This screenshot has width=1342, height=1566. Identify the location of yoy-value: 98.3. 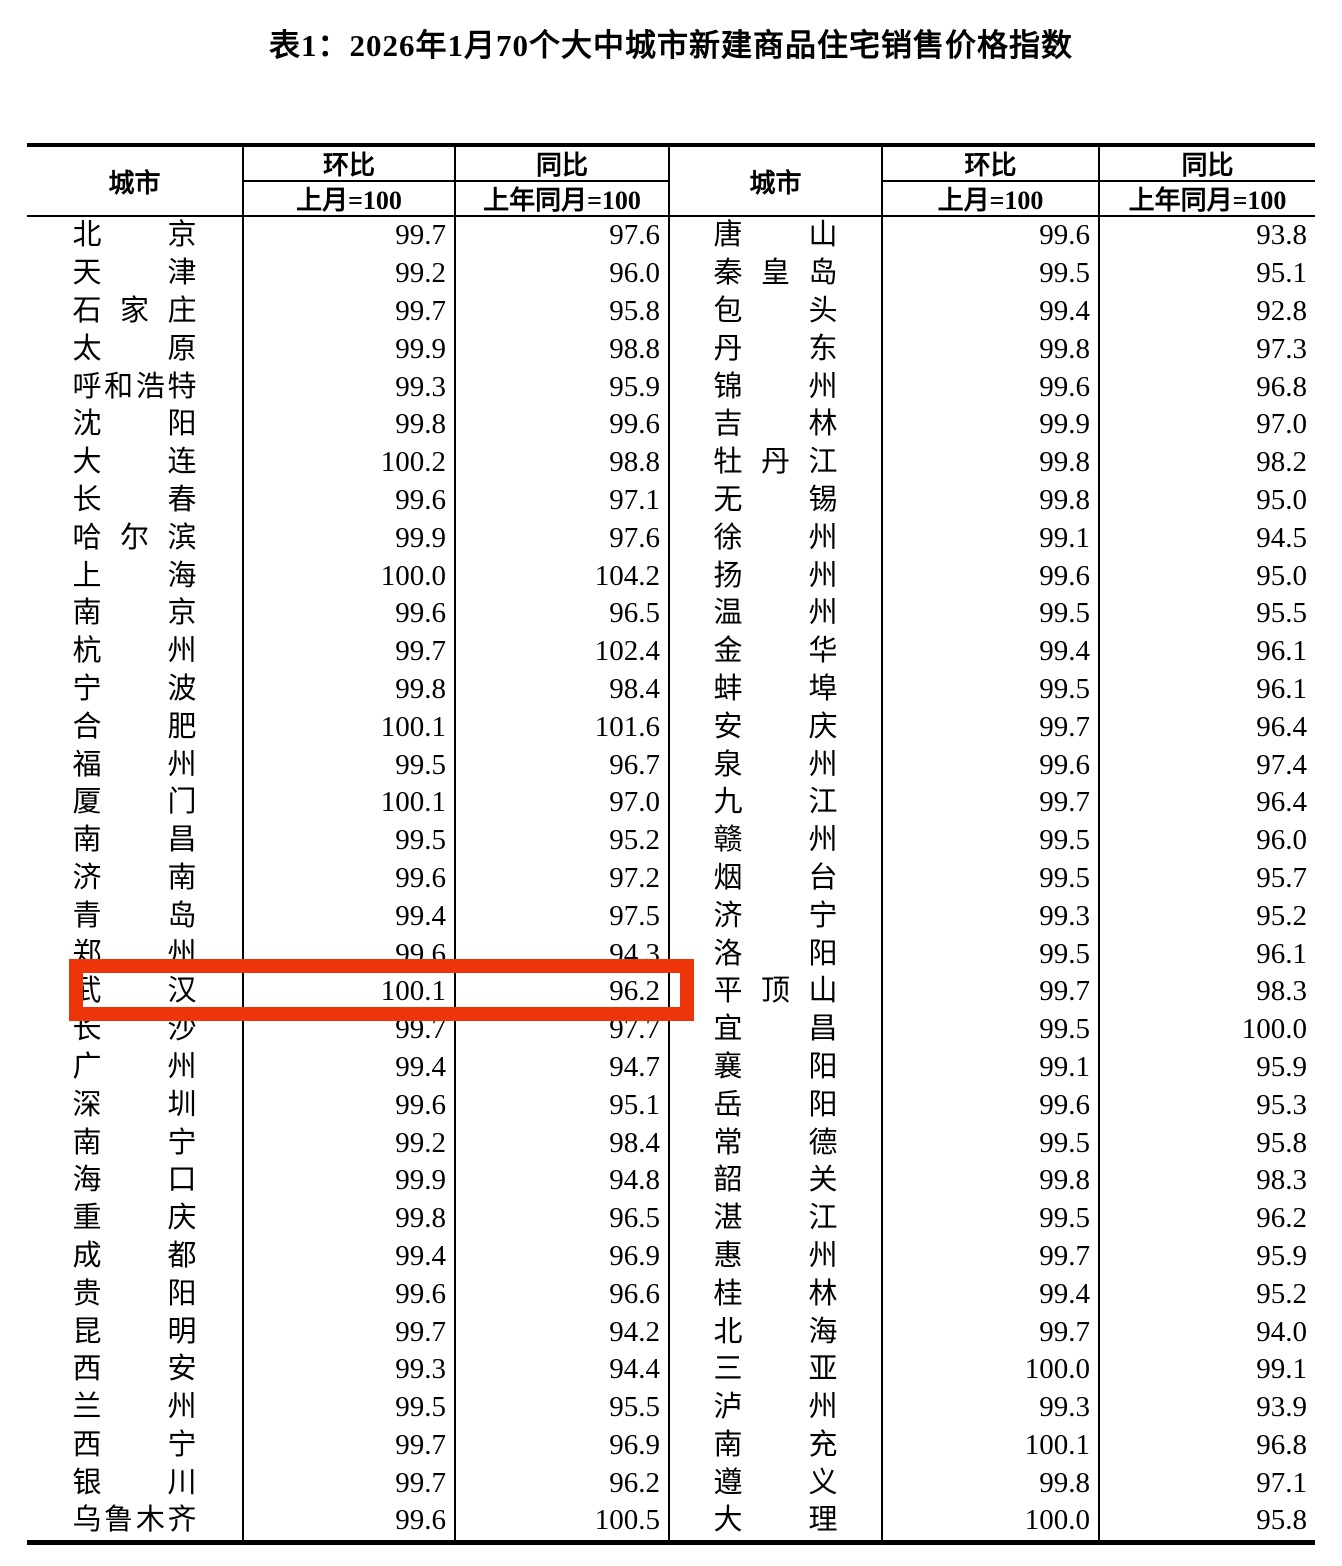
(1206, 1180).